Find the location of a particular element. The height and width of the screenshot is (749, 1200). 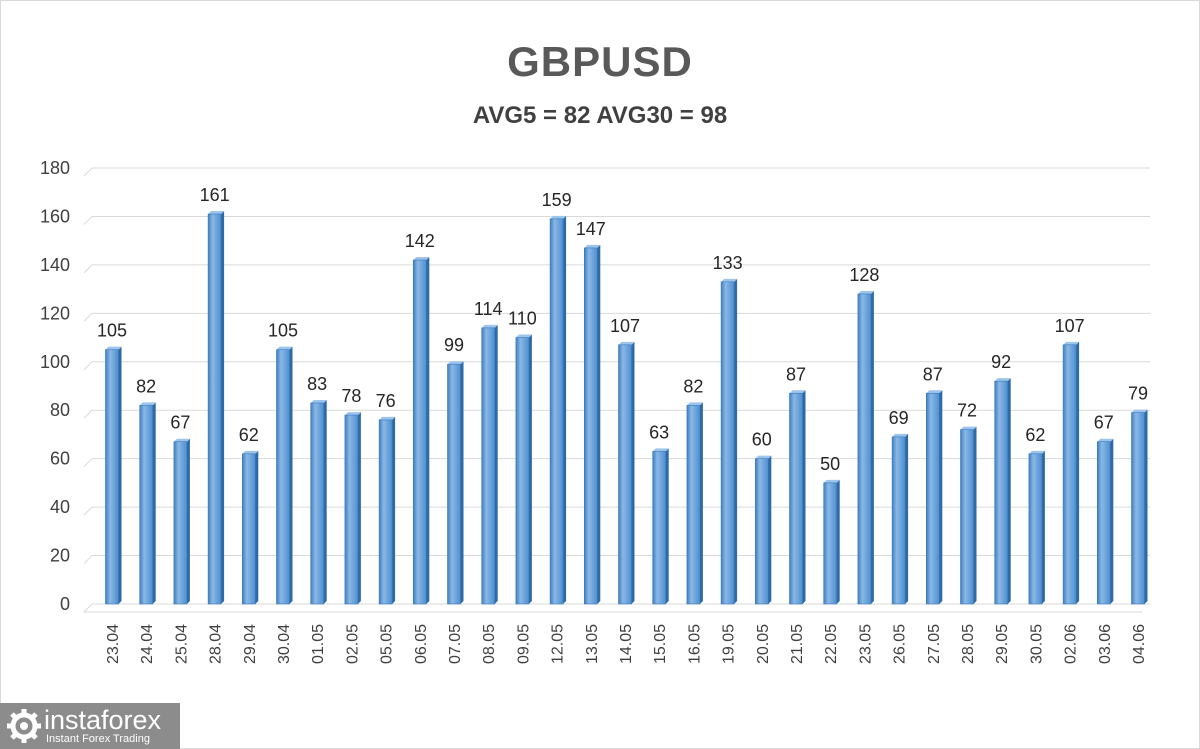

data-label: 78 is located at coordinates (351, 396).